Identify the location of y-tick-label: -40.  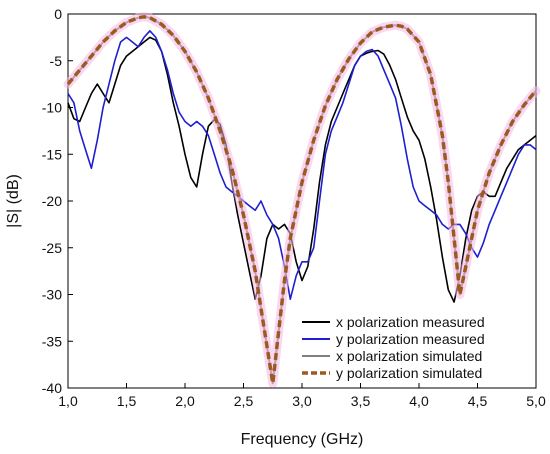
(52, 388).